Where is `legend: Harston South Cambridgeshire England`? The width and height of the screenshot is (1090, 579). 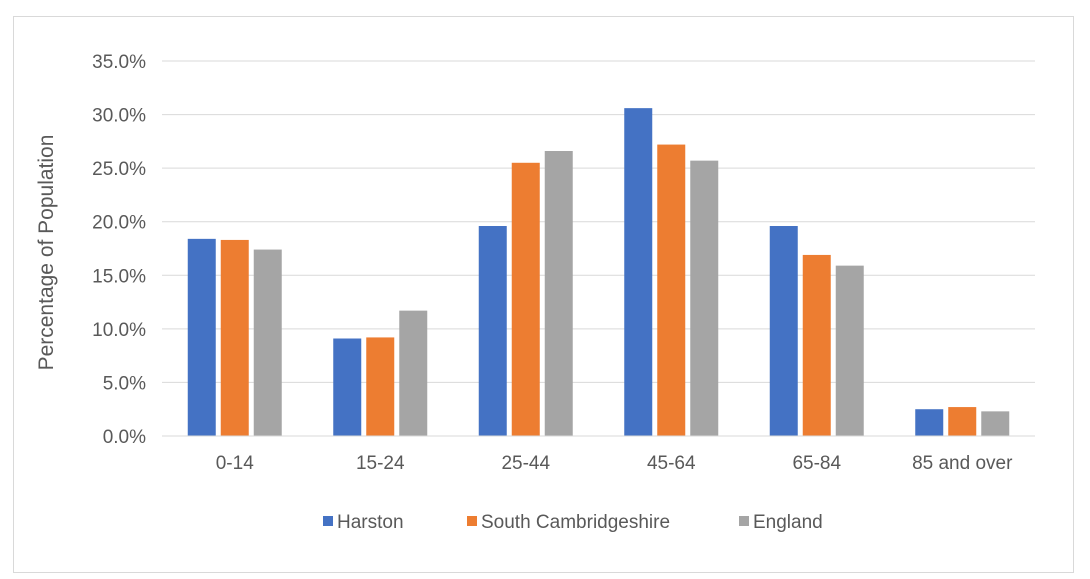
legend: Harston South Cambridgeshire England is located at coordinates (573, 522).